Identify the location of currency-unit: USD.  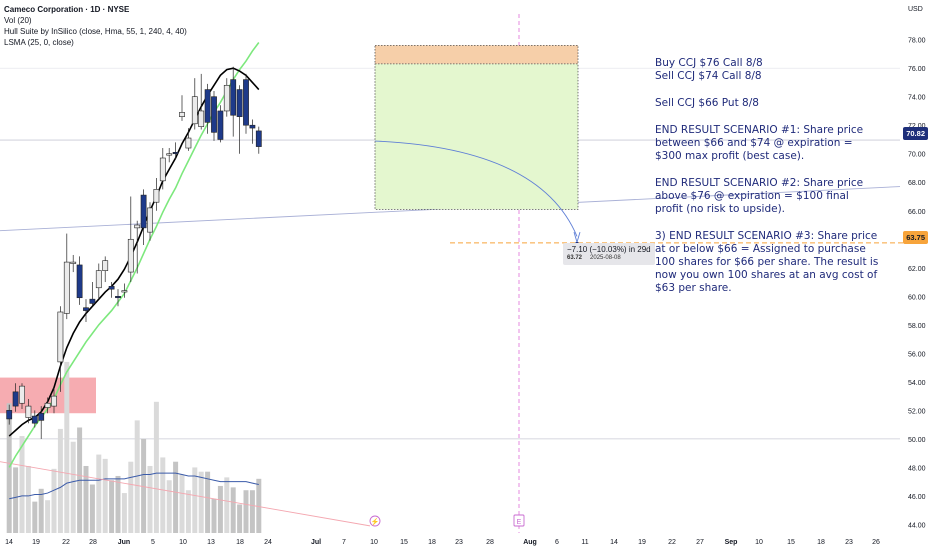
(915, 9).